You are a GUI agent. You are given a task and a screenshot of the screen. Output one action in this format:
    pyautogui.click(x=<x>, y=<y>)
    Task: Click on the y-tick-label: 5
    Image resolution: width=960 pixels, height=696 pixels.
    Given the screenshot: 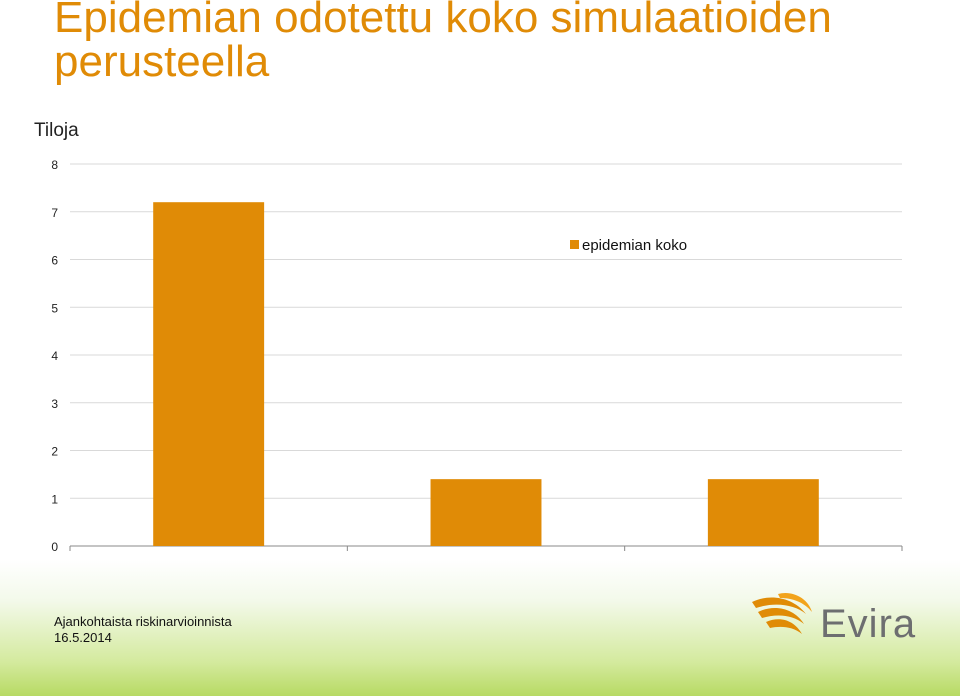 What is the action you would take?
    pyautogui.click(x=54, y=308)
    